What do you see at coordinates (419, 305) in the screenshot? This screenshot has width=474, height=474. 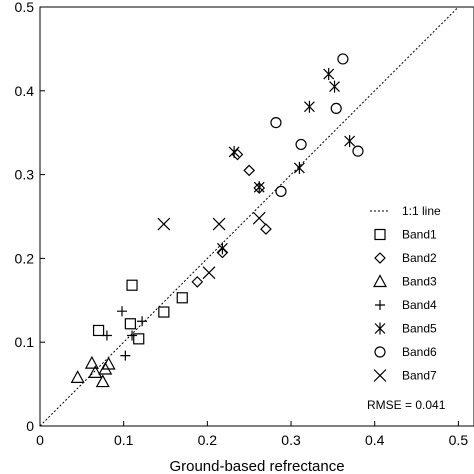 I see `legend-label-band4: Band4` at bounding box center [419, 305].